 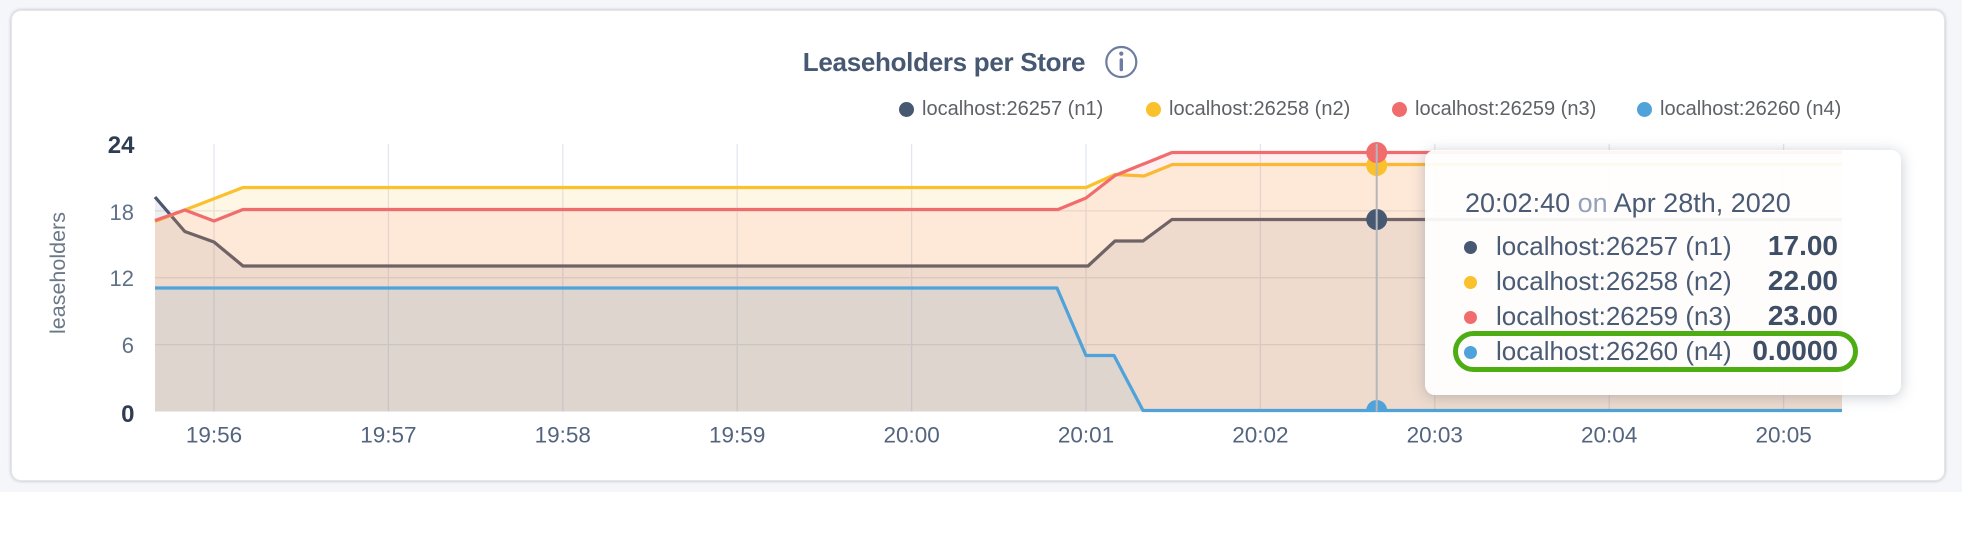 I want to click on svg-text: leaseholders, so click(x=58, y=273).